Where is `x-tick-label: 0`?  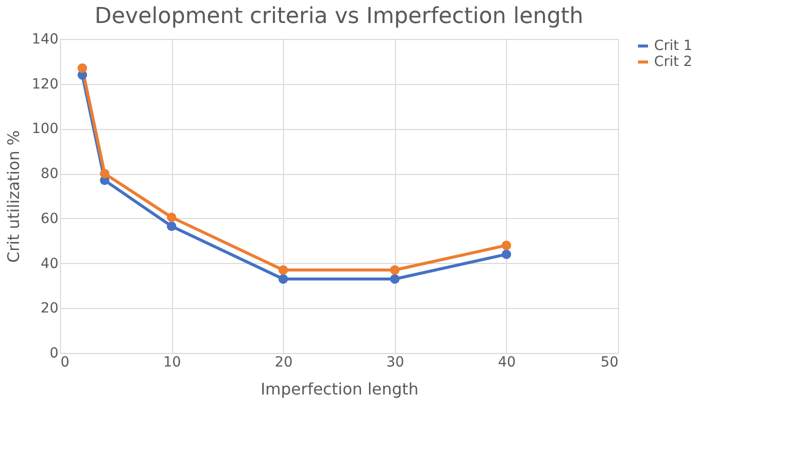
x-tick-label: 0 is located at coordinates (65, 362).